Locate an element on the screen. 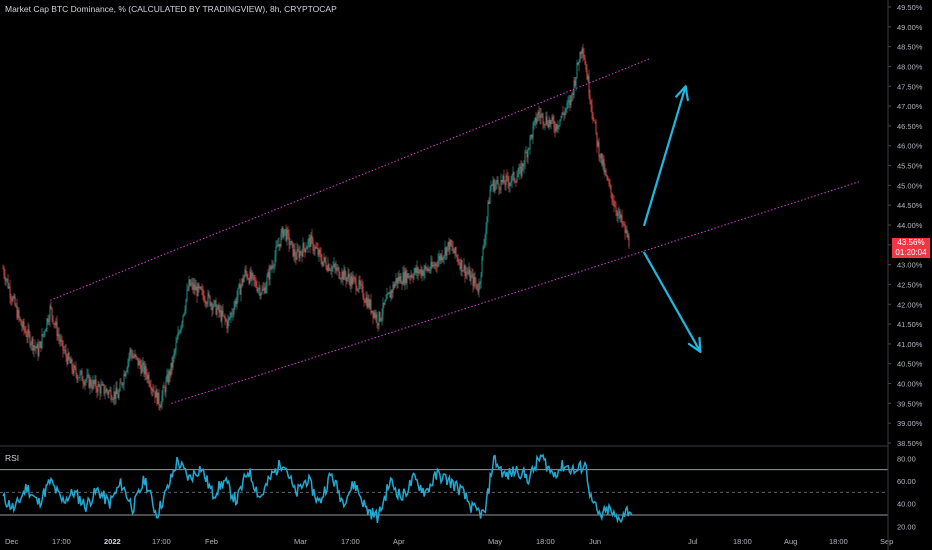  price-tick-label: 49.50% is located at coordinates (910, 7).